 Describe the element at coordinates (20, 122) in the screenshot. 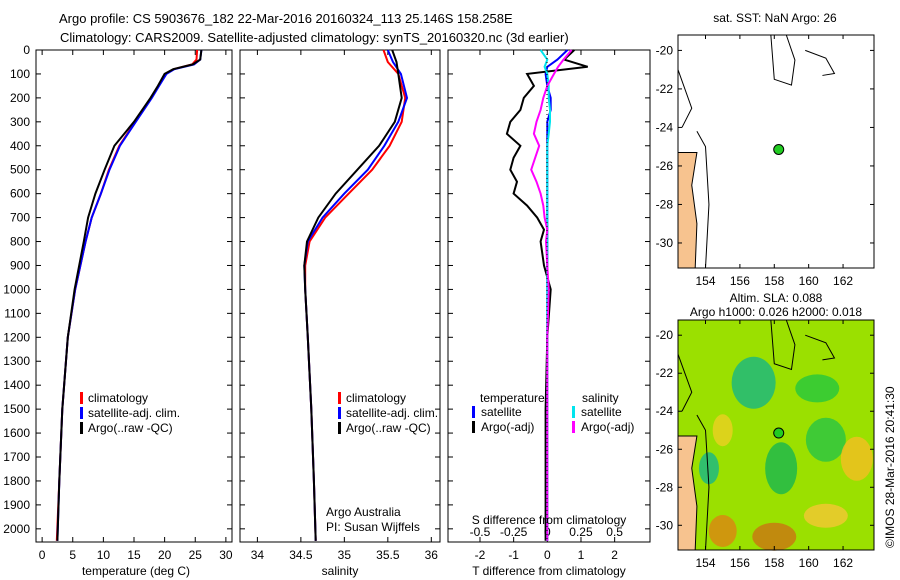

I see `depth-tick-label: 300` at that location.